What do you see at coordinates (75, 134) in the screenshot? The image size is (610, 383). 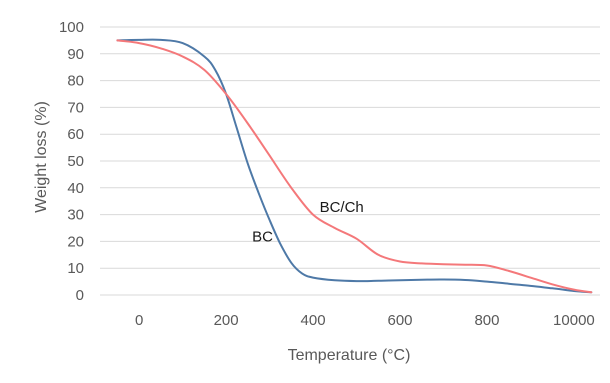 I see `y-tick-label: 60` at bounding box center [75, 134].